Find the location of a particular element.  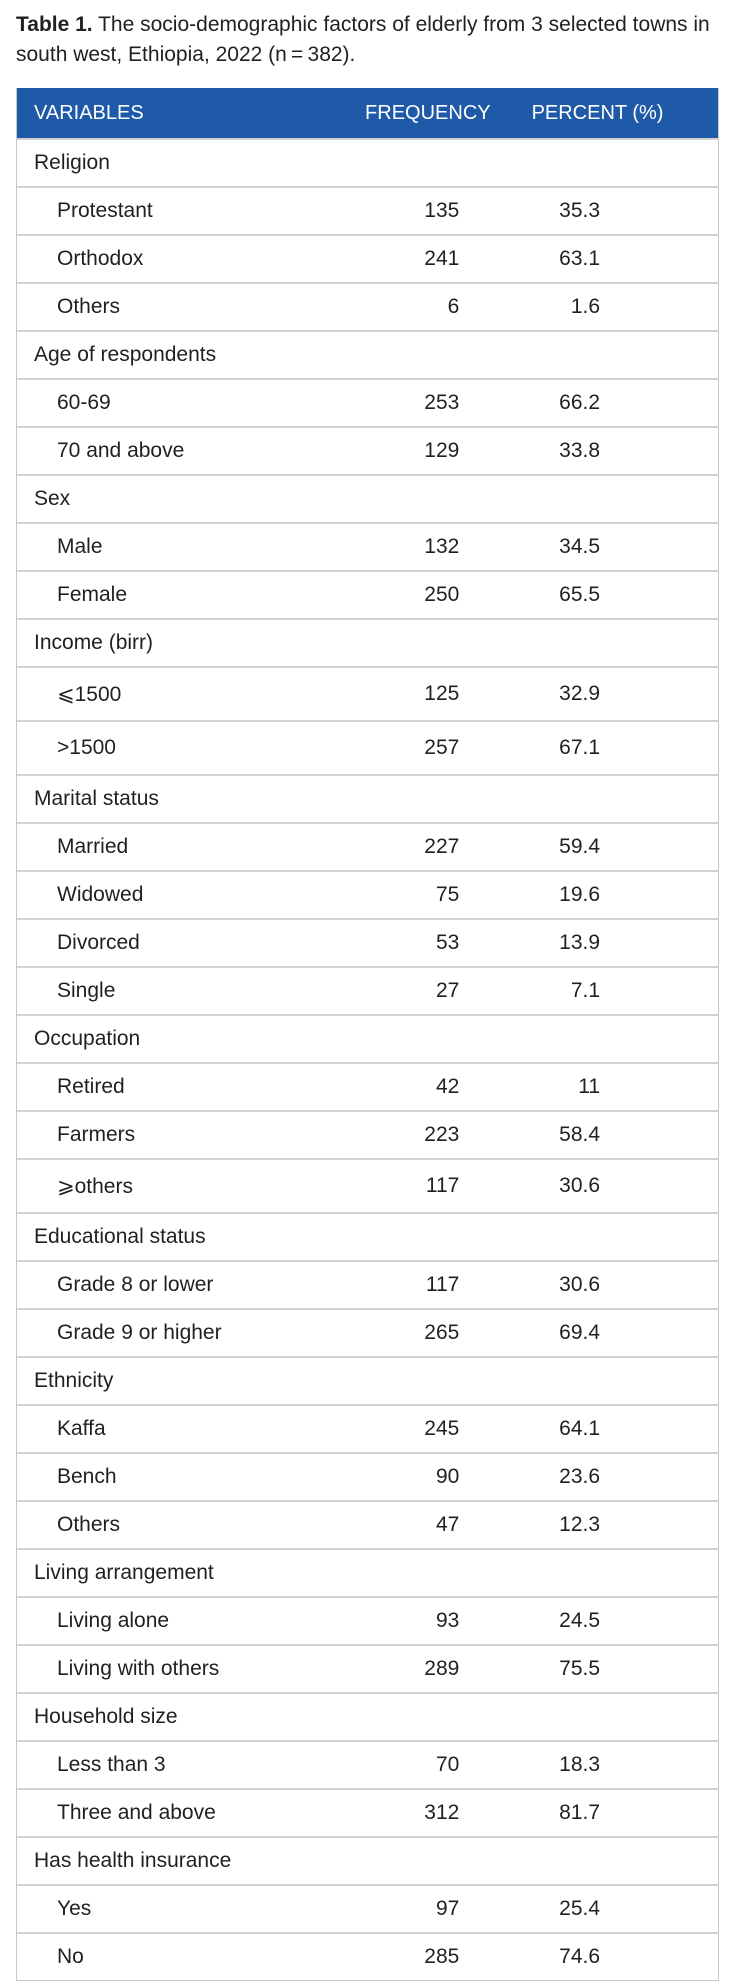

frequency-cell: 257 is located at coordinates (442, 747).